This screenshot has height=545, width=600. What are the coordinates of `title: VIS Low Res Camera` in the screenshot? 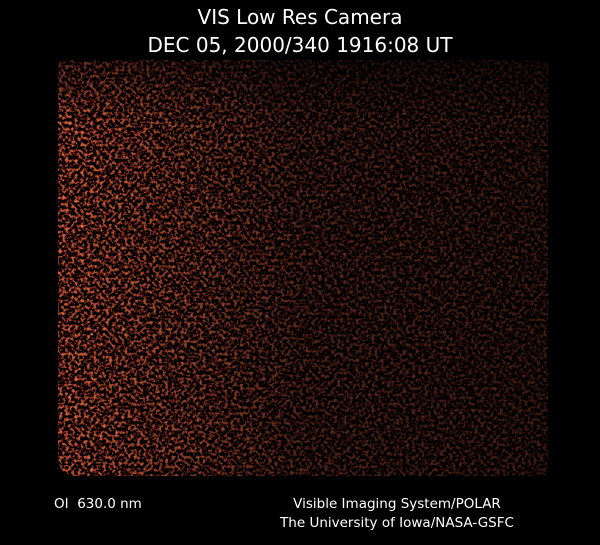 It's located at (300, 17).